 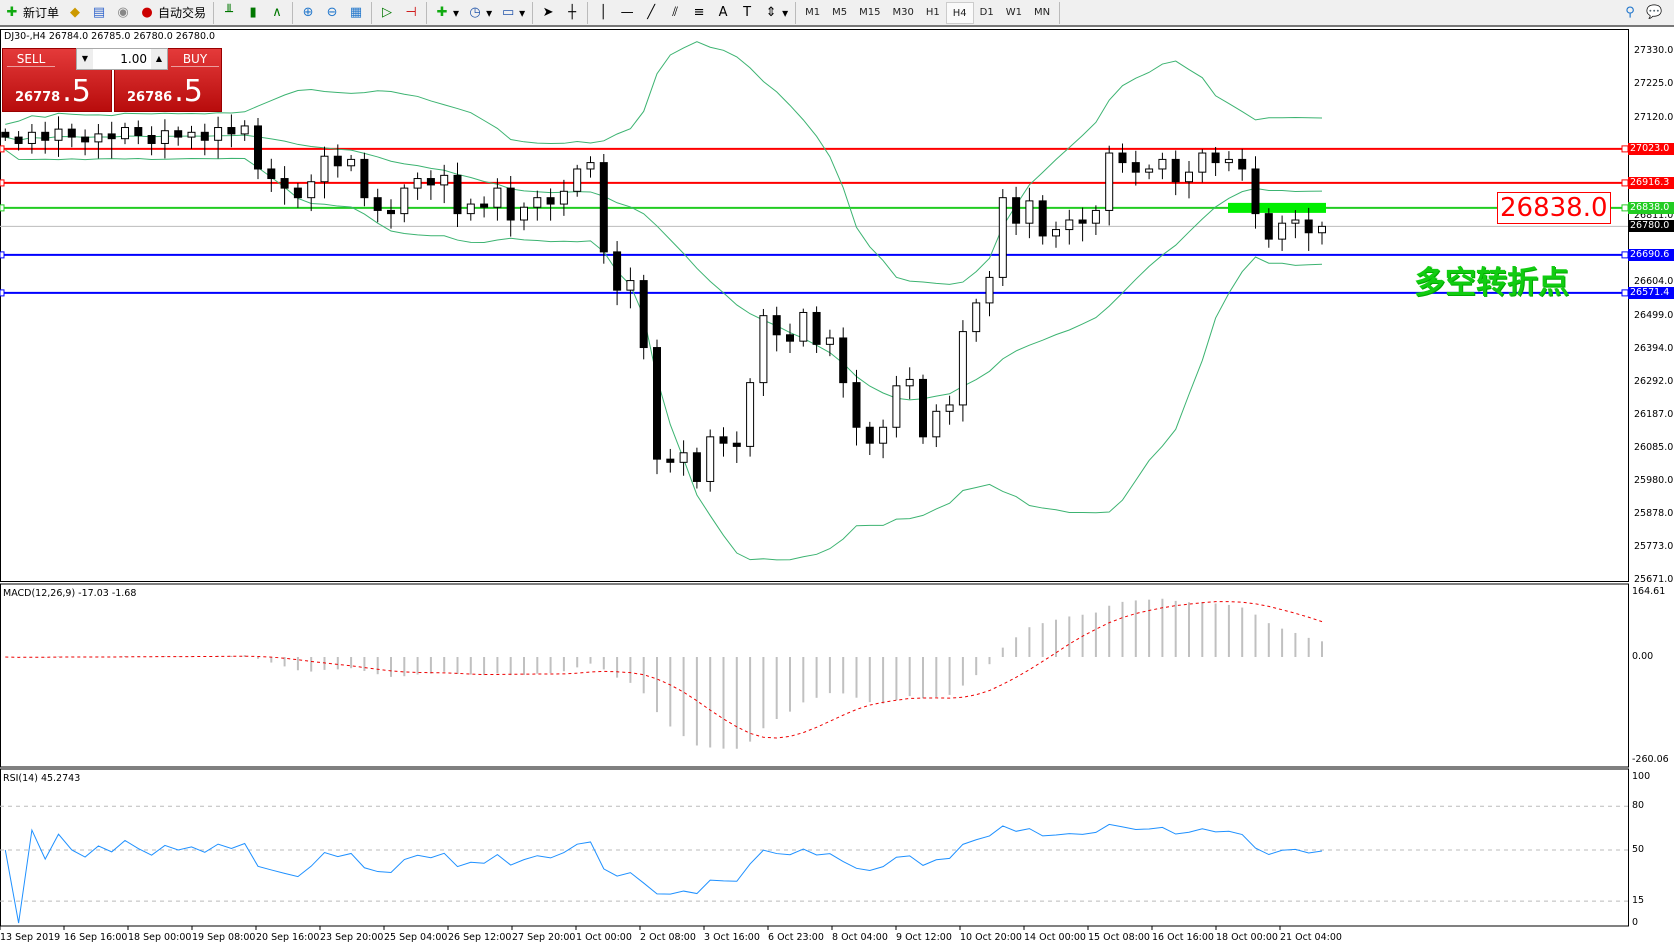 I want to click on price-tick: 26394.0, so click(x=1654, y=349).